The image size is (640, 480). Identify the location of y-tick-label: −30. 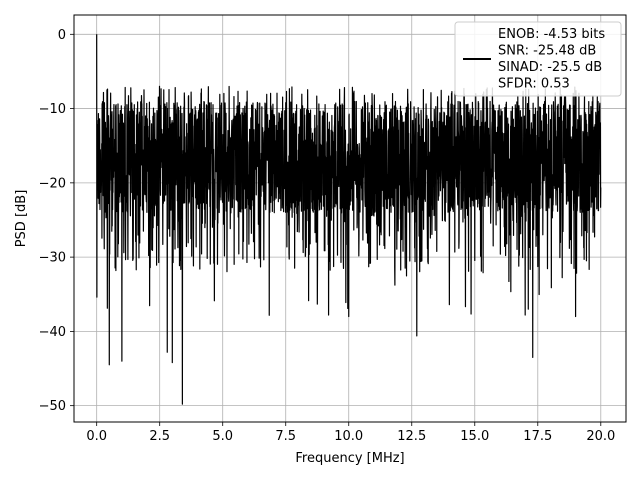
(52, 258).